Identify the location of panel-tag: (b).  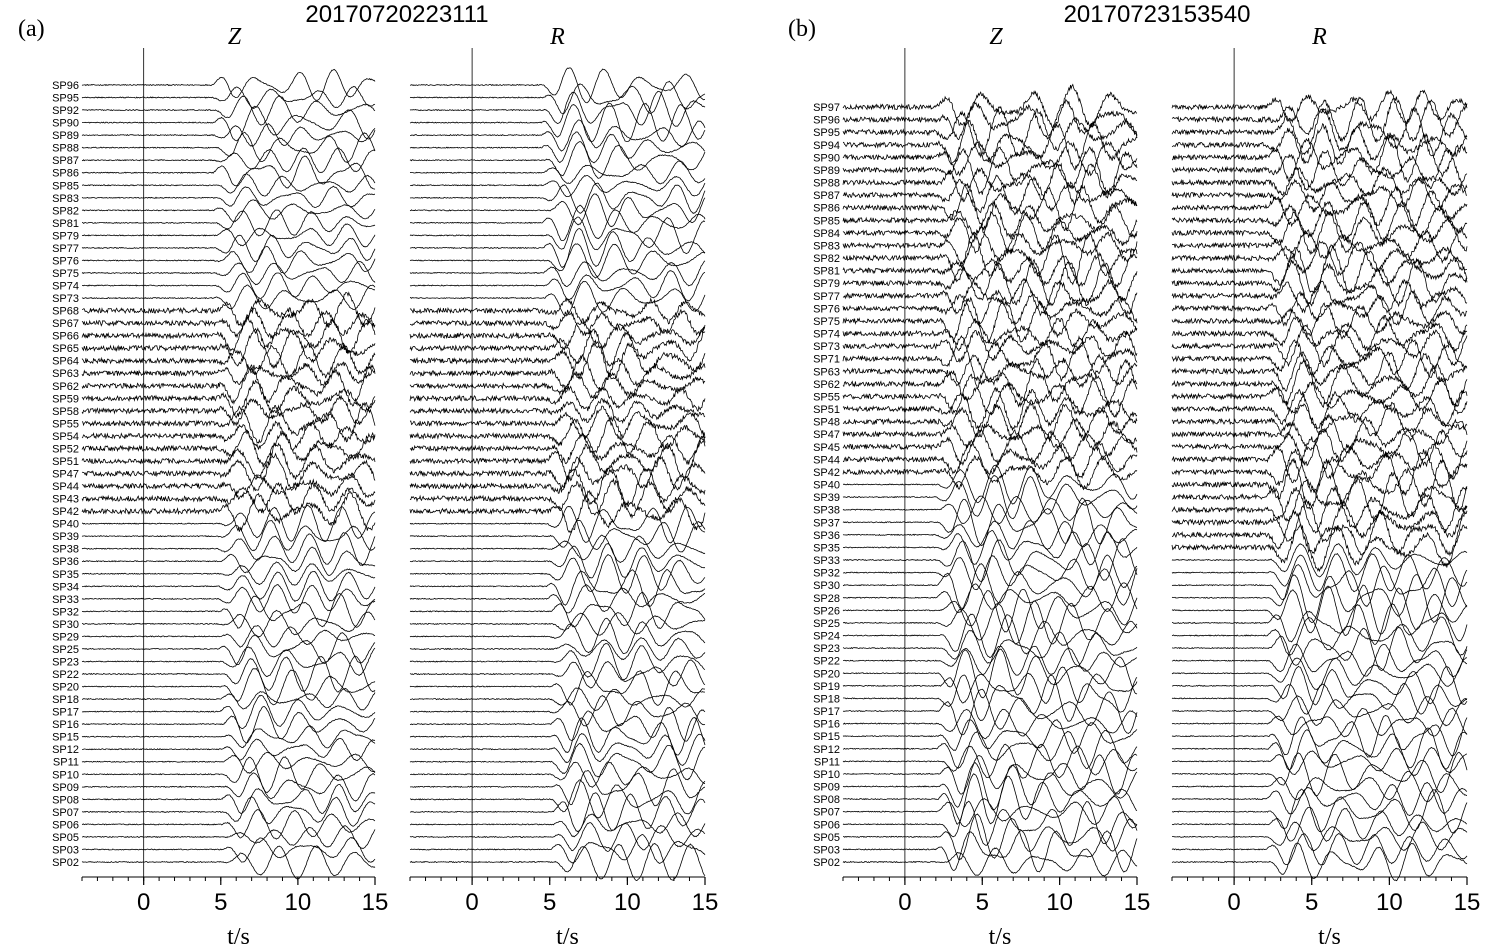
(802, 29).